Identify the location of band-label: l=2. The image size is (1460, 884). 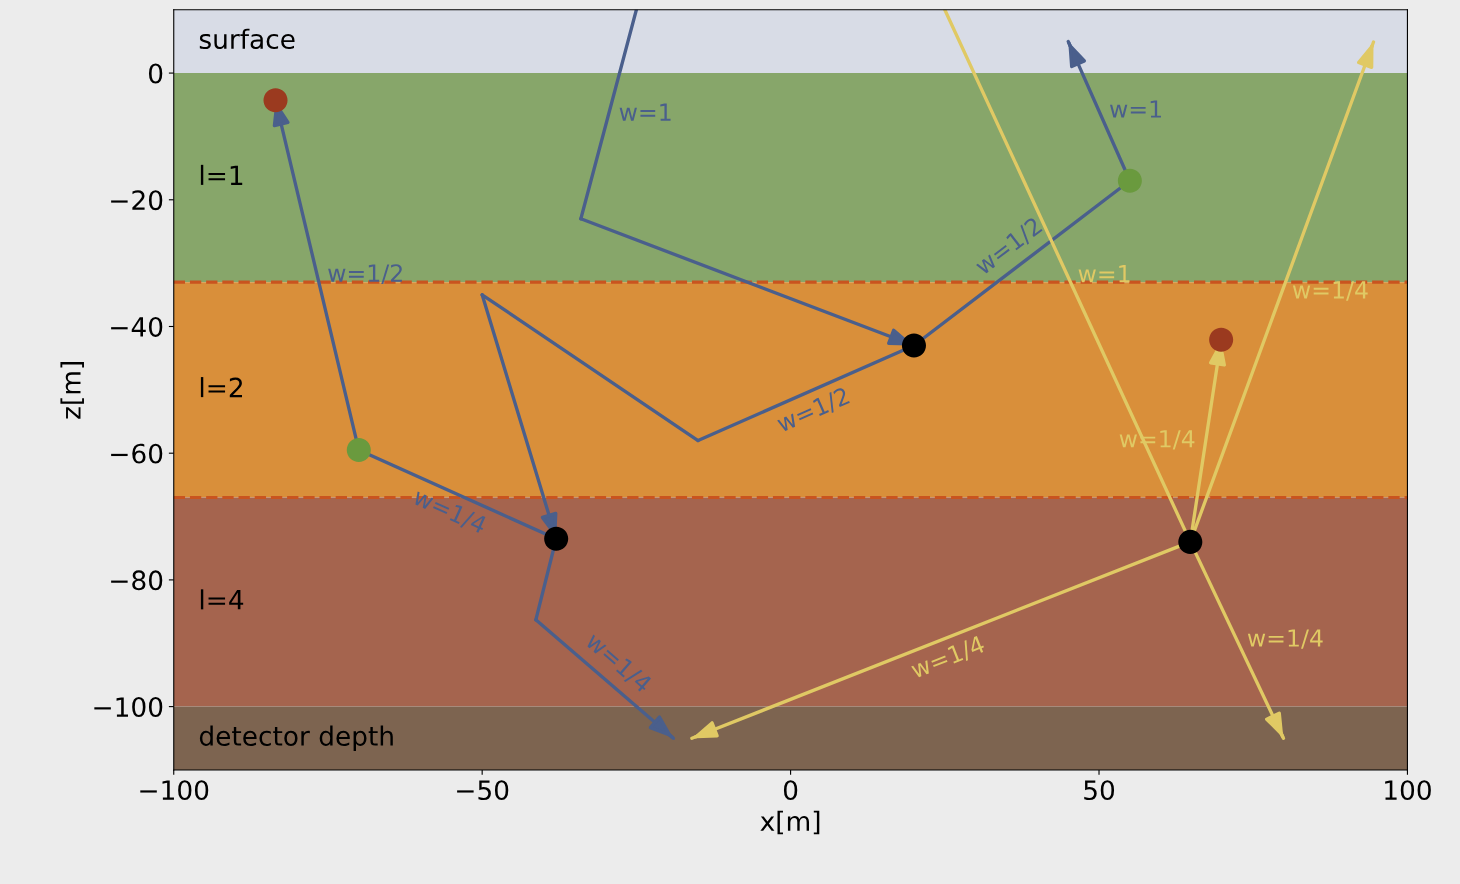
(221, 387).